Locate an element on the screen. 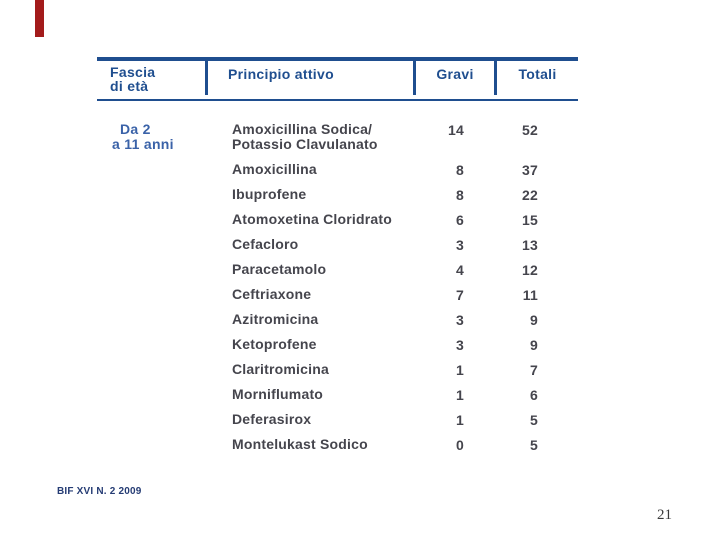 The width and height of the screenshot is (720, 540). cell-principio-attivo: Montelukast Sodico is located at coordinates (323, 449).